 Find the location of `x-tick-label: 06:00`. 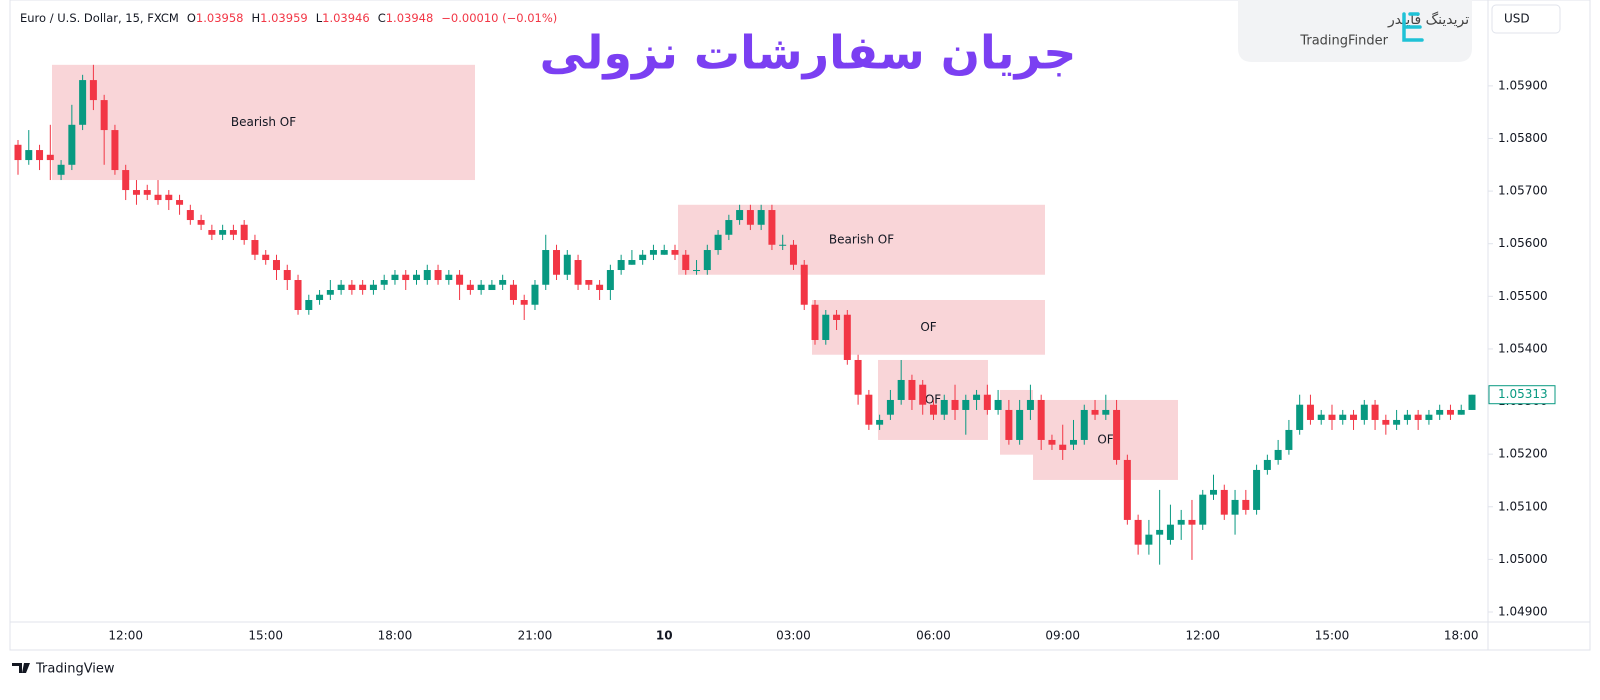

x-tick-label: 06:00 is located at coordinates (933, 636).